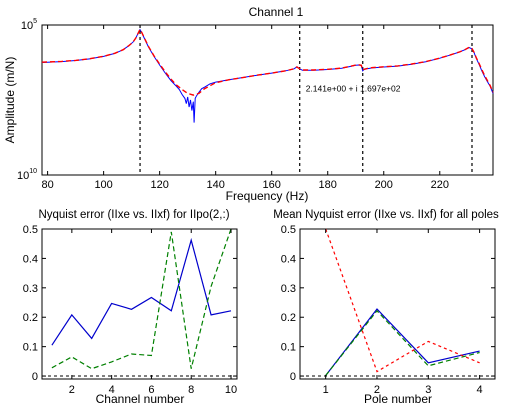  What do you see at coordinates (326, 390) in the screenshot?
I see `x-tick-label: 1` at bounding box center [326, 390].